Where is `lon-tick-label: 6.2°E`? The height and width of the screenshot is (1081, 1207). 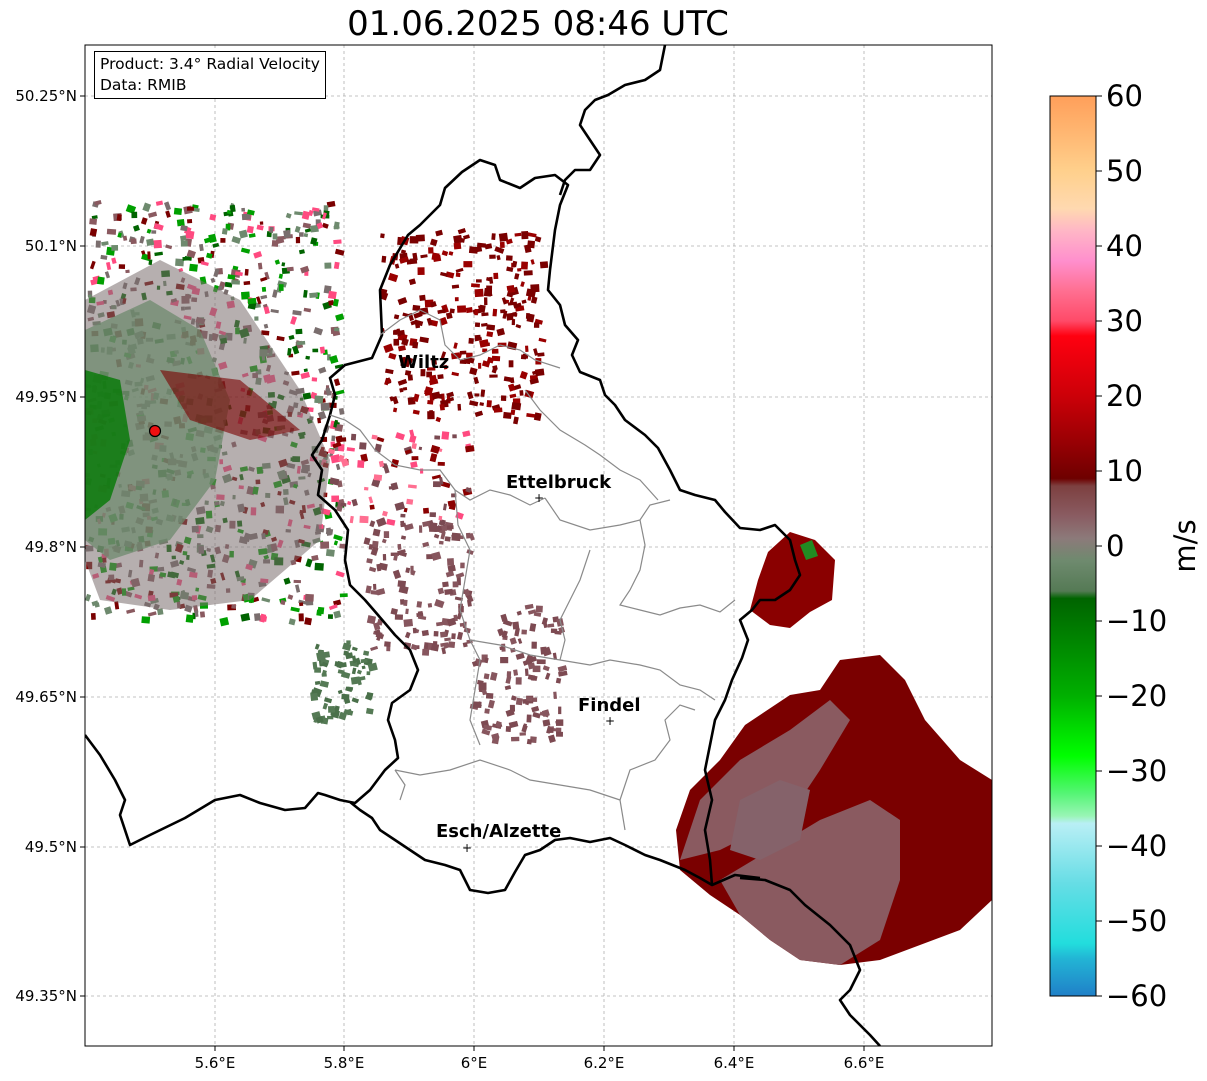
lon-tick-label: 6.2°E is located at coordinates (604, 1063).